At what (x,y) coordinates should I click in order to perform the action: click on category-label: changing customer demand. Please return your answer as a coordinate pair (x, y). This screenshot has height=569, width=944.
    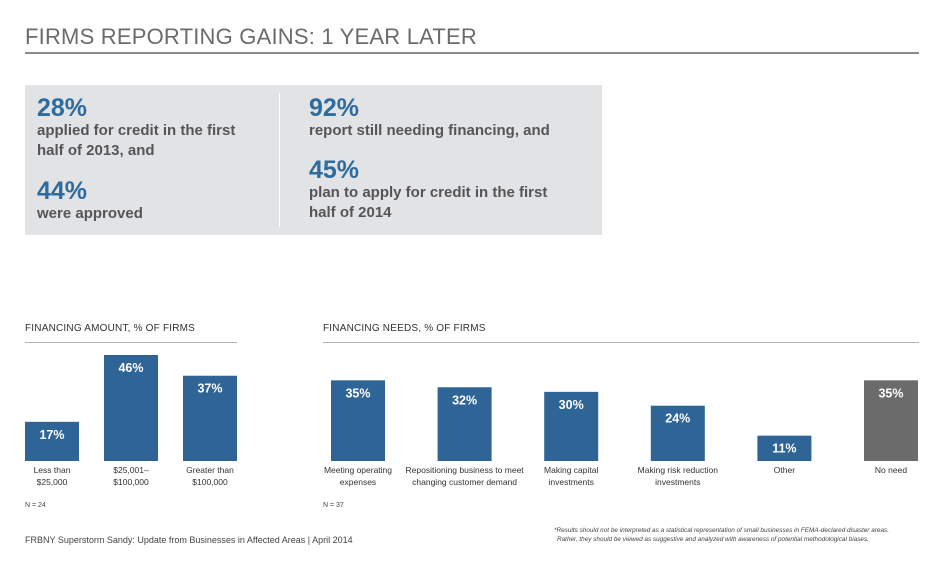
    Looking at the image, I should click on (464, 482).